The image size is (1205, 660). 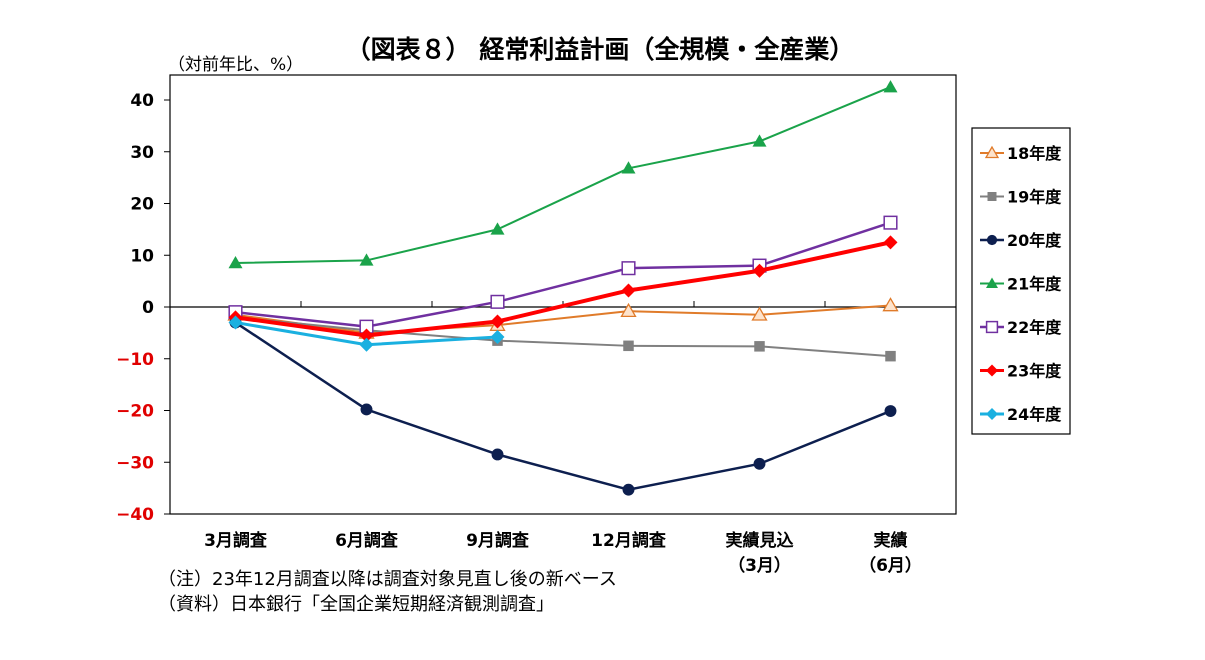 I want to click on y-tick-label: 20, so click(x=142, y=205).